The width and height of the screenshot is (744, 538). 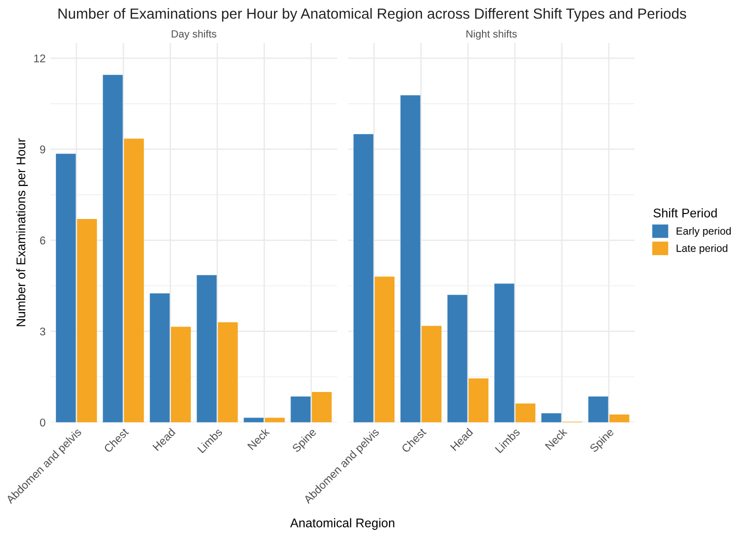 I want to click on y-tick-label: 12, so click(x=40, y=58).